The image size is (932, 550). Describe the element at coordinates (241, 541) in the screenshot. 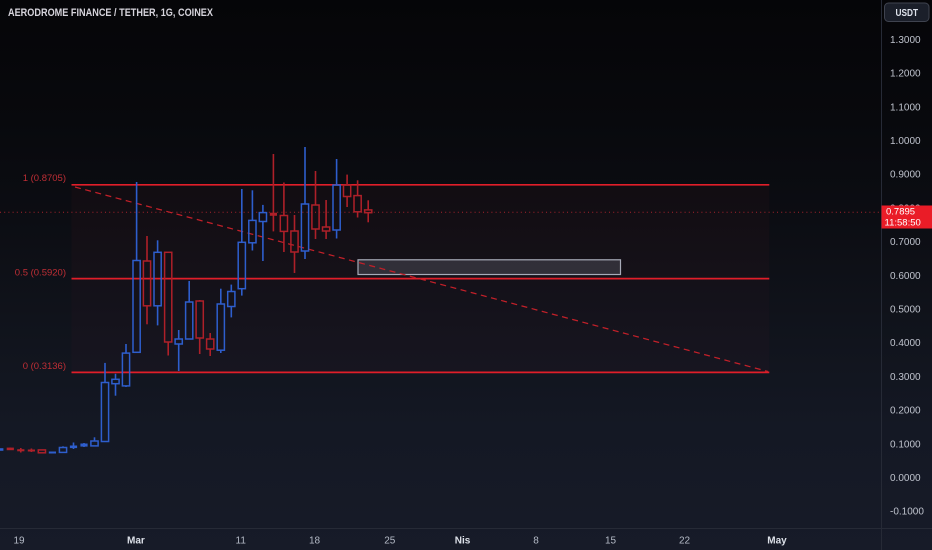

I see `svg-text: 11` at that location.